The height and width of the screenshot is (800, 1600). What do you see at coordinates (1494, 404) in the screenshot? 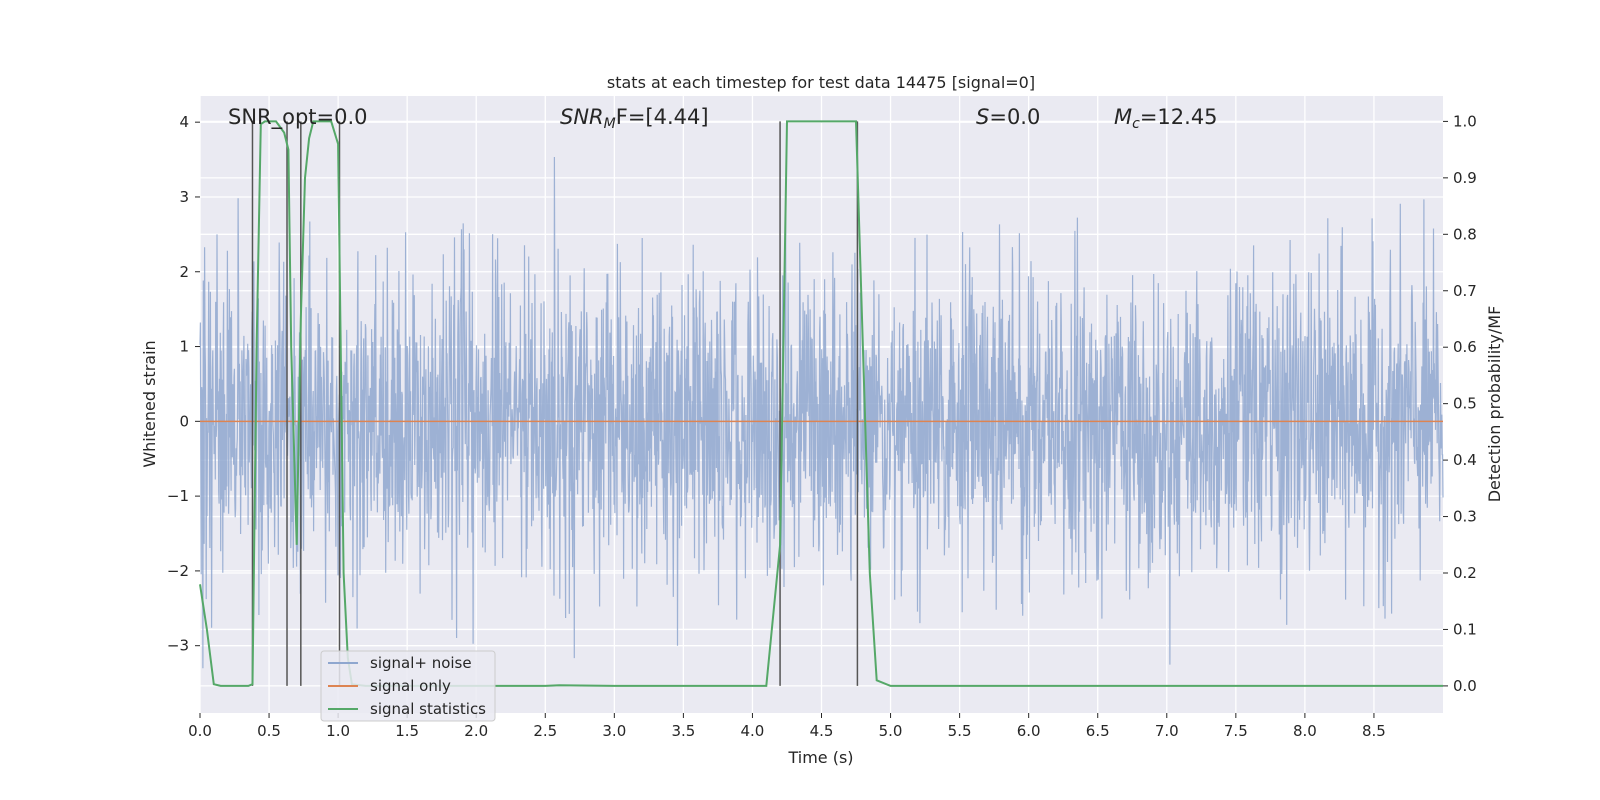
I see `y2-axis-label: Detection probability/MF` at bounding box center [1494, 404].